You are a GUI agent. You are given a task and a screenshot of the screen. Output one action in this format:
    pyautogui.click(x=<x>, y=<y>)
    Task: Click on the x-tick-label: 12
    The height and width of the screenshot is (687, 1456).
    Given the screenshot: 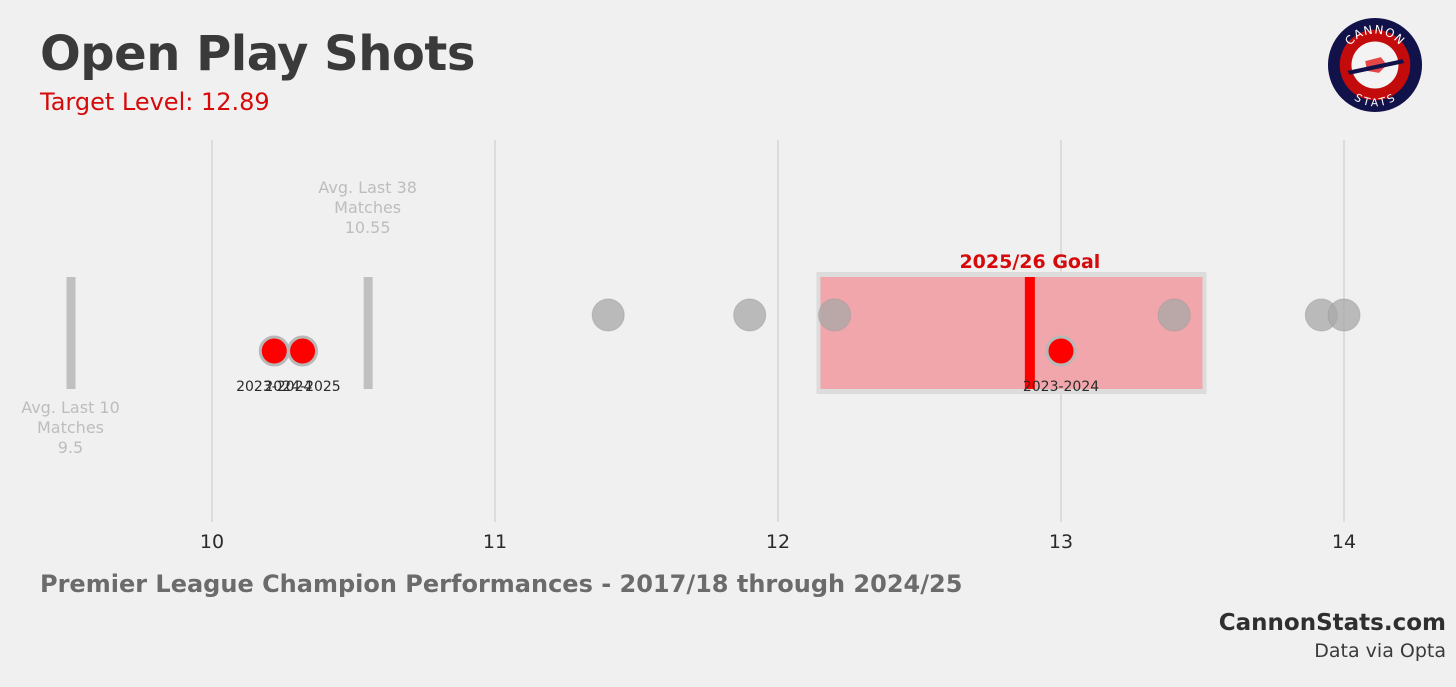 What is the action you would take?
    pyautogui.click(x=778, y=542)
    